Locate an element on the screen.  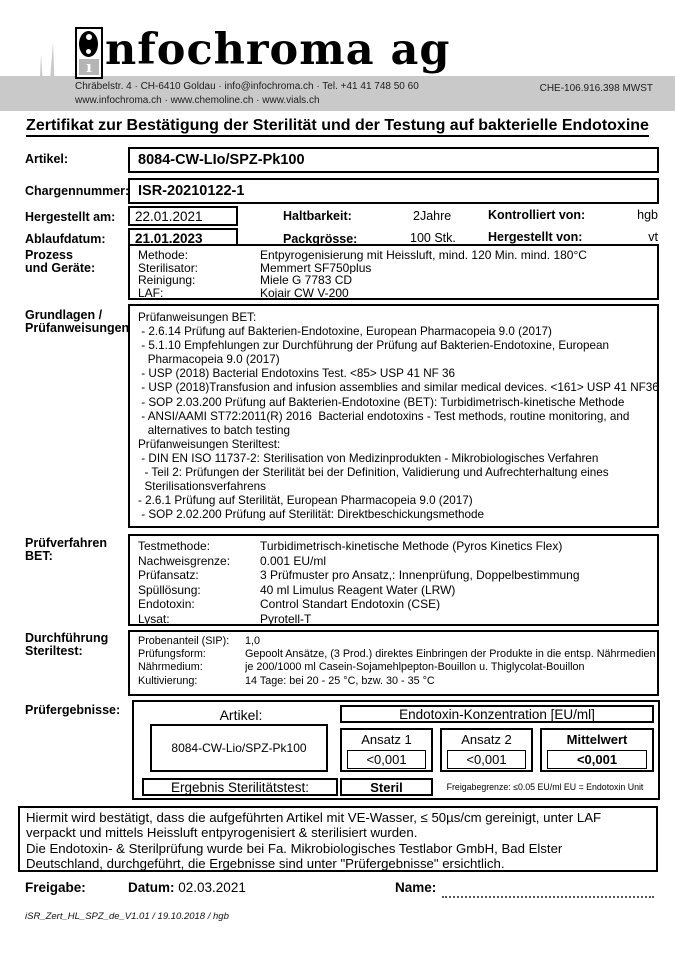
chromatogram-icon is located at coordinates (53, 73).